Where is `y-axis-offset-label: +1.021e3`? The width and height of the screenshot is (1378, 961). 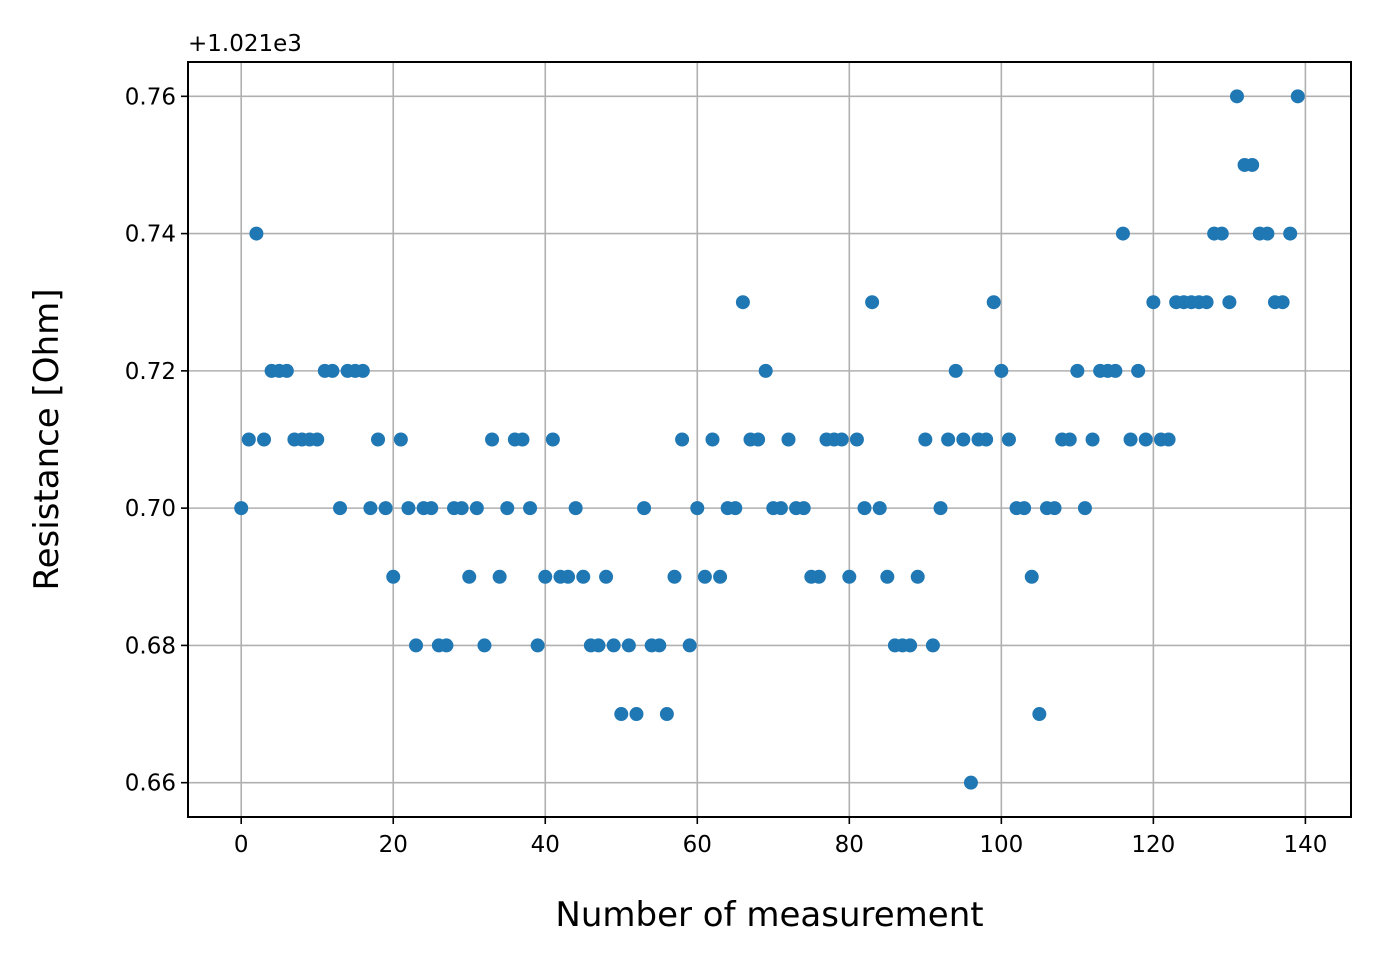 y-axis-offset-label: +1.021e3 is located at coordinates (245, 44).